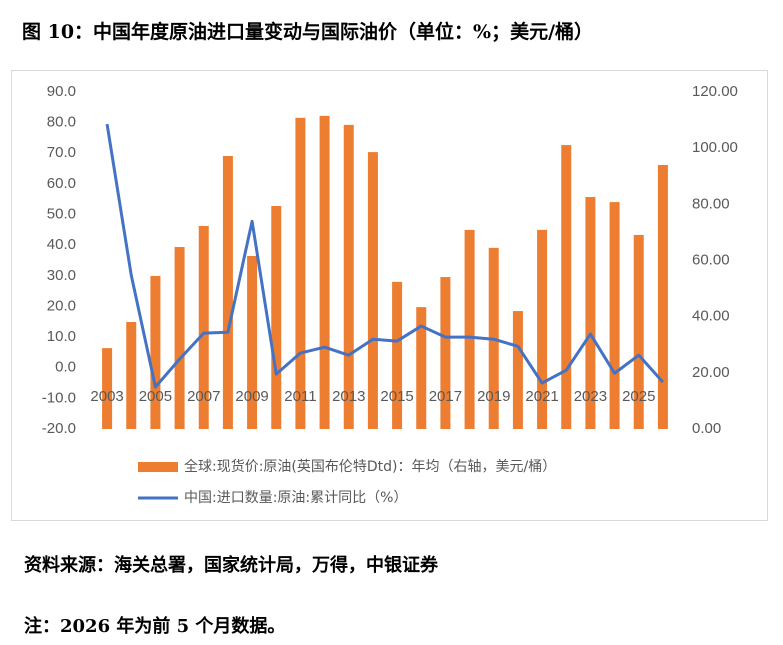 This screenshot has width=783, height=645. Describe the element at coordinates (61, 183) in the screenshot. I see `y-tick-label: 60.0` at that location.